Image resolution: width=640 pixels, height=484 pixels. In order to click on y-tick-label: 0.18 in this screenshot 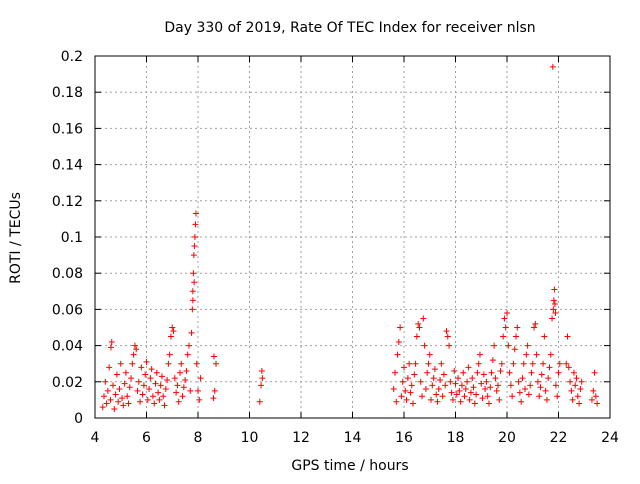, I will do `click(67, 93)`.